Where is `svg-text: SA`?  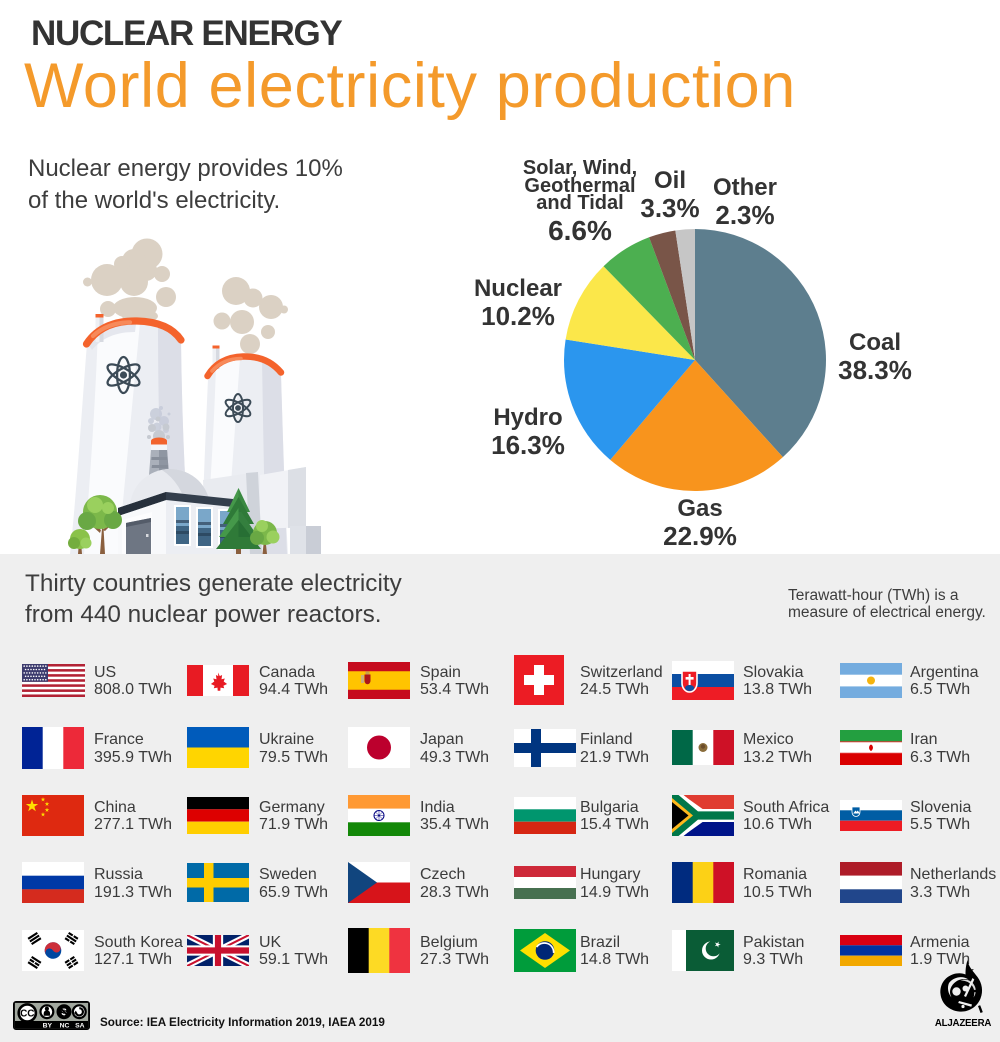 svg-text: SA is located at coordinates (80, 1026).